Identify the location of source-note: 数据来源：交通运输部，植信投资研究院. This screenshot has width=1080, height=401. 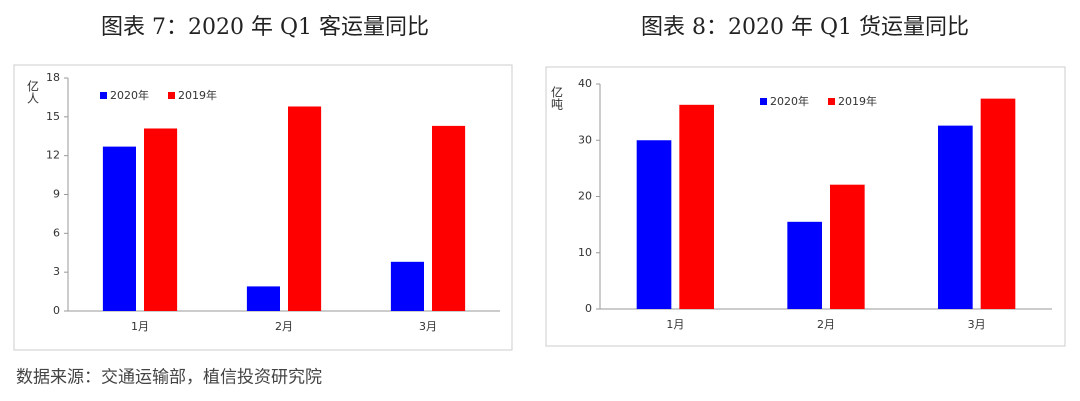
(169, 378).